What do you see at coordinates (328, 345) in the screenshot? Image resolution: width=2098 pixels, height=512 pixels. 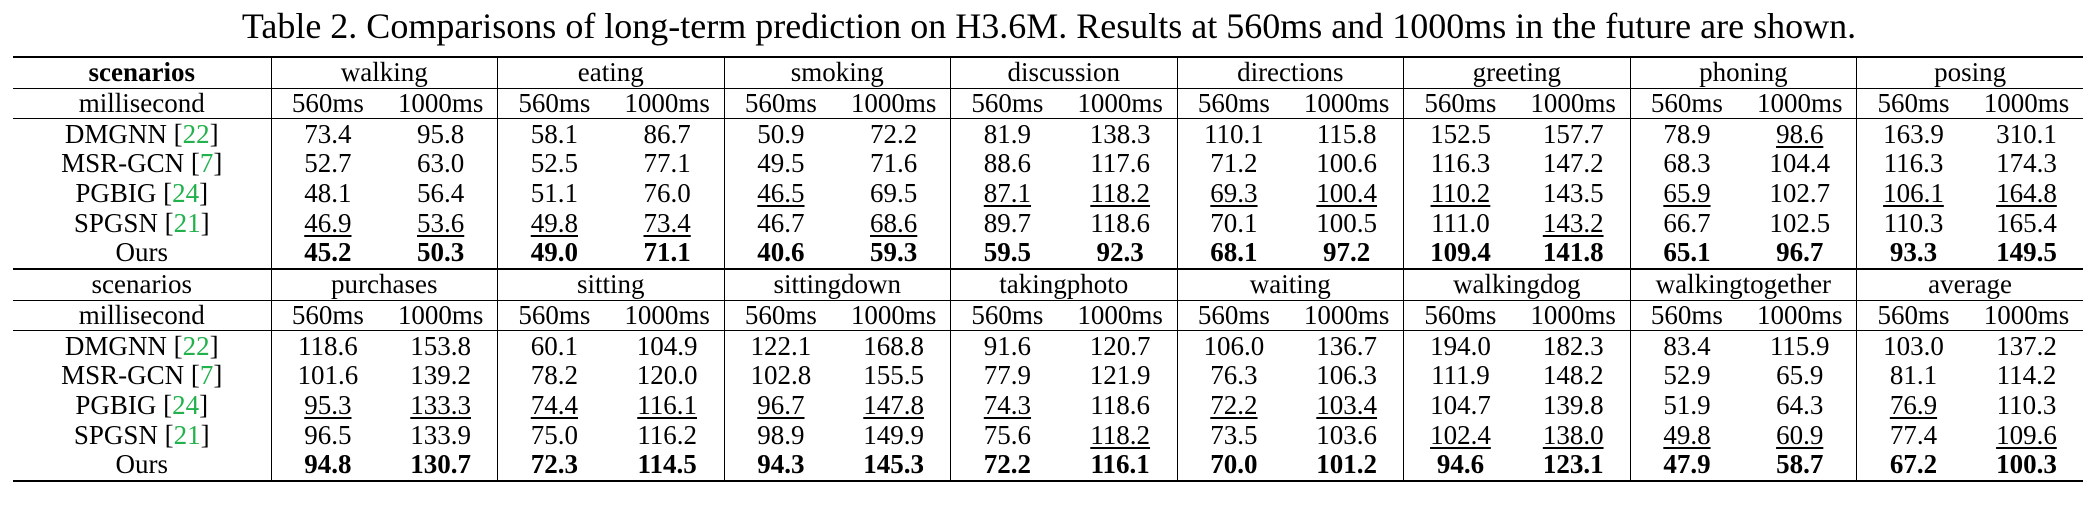 I see `value: 118.6` at bounding box center [328, 345].